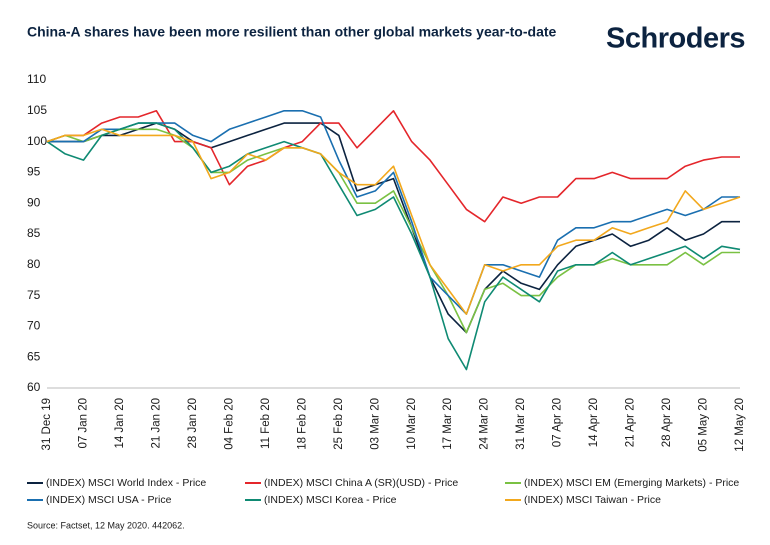  I want to click on y-tick-label: 95, so click(34, 172).